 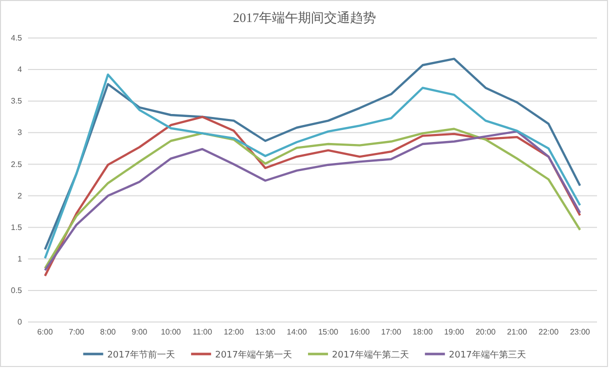 What do you see at coordinates (16, 101) in the screenshot?
I see `y-tick-label: 3.5` at bounding box center [16, 101].